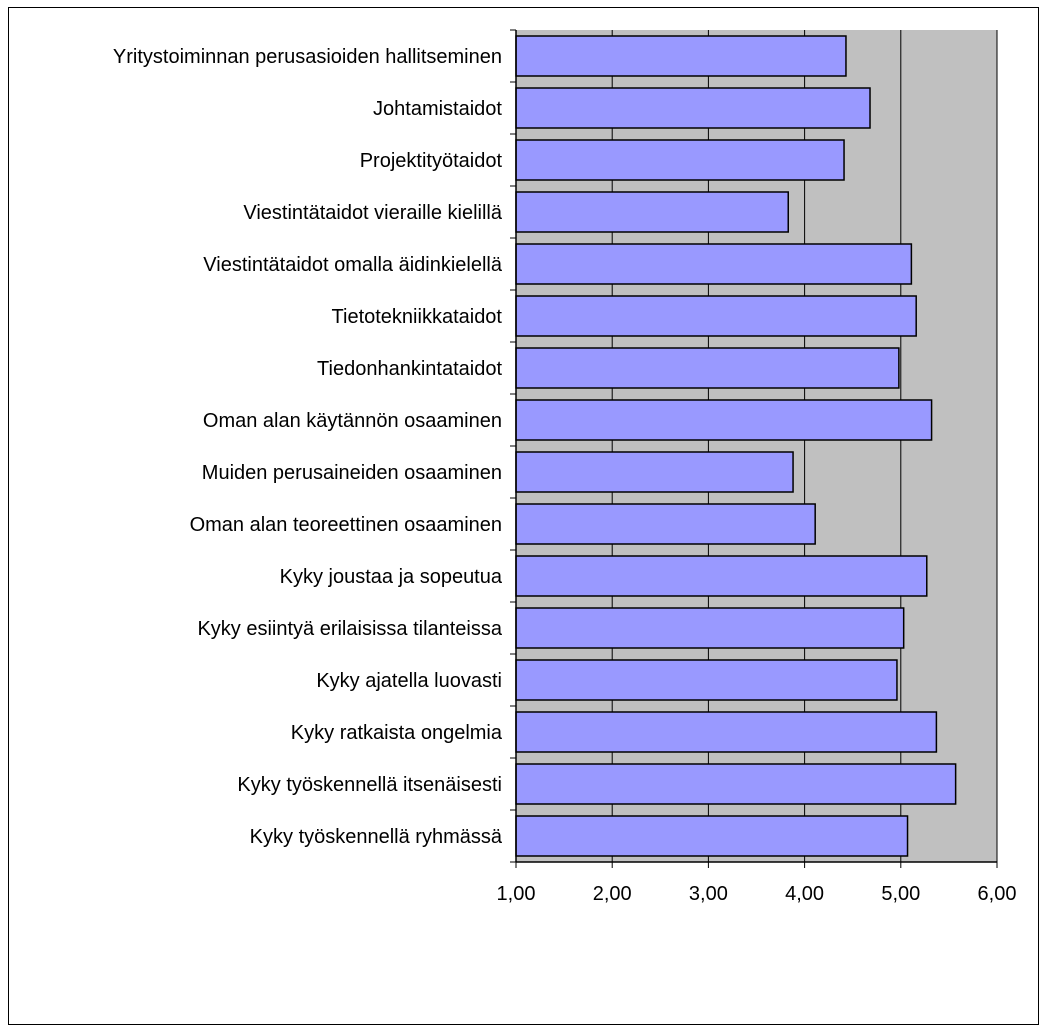 This screenshot has width=1046, height=1032. Describe the element at coordinates (612, 894) in the screenshot. I see `x-tick-label: 2,00` at that location.